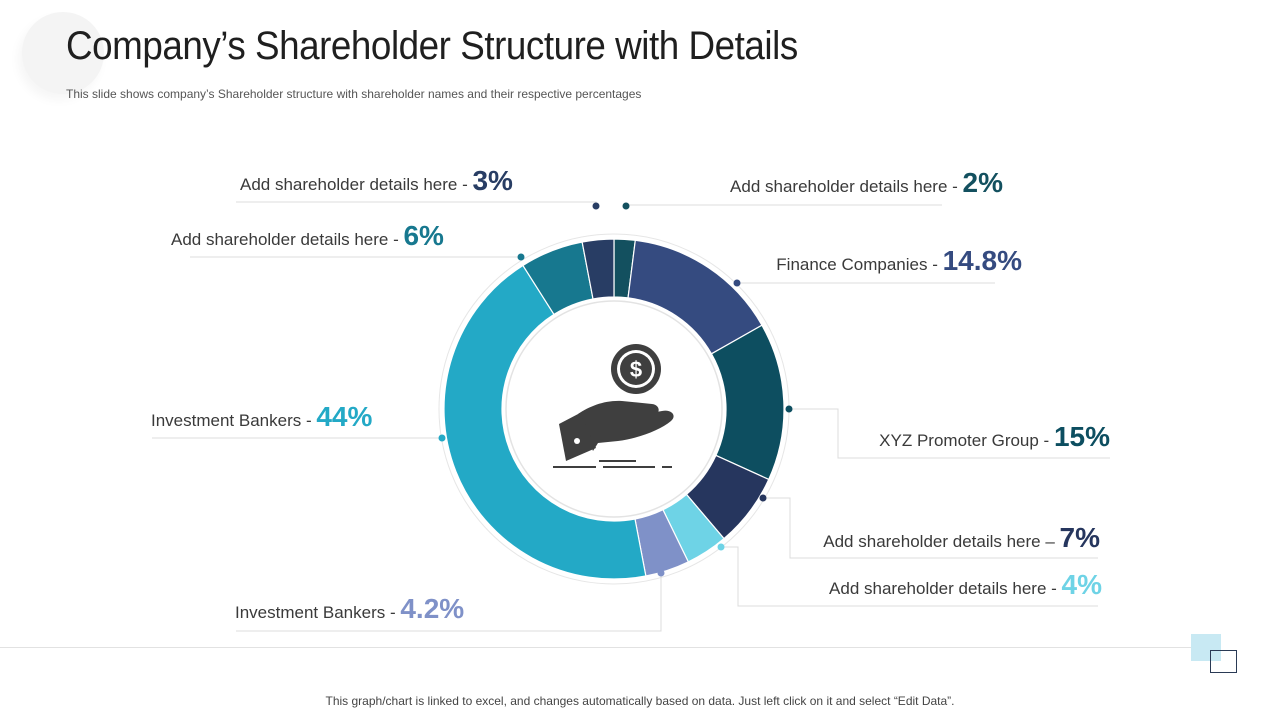  I want to click on slice-label: Add shareholder details here - 3%, so click(376, 180).